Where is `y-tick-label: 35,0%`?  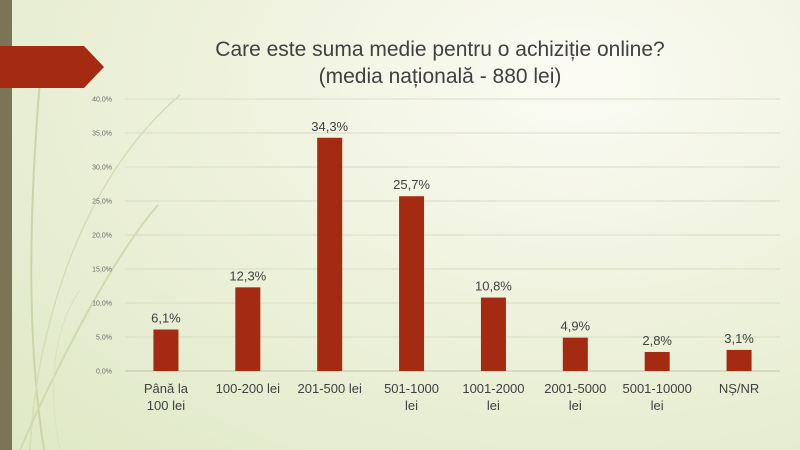
y-tick-label: 35,0% is located at coordinates (102, 134).